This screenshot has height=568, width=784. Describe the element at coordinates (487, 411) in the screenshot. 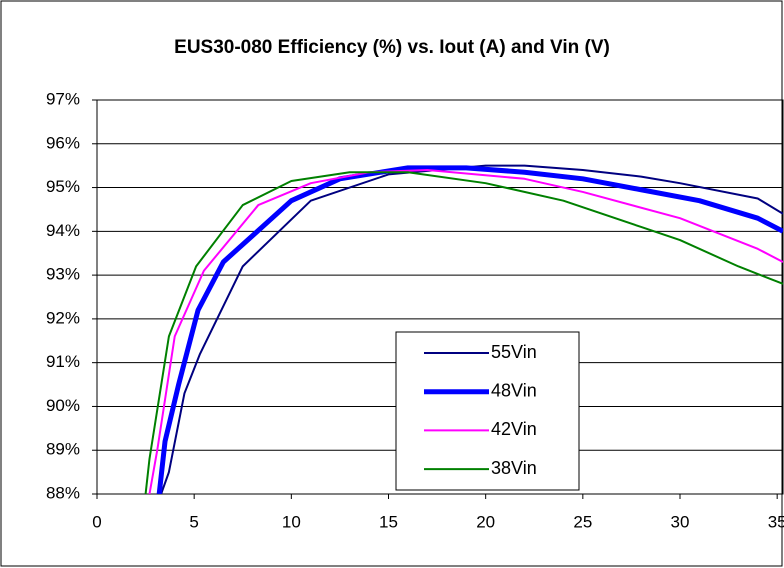

I see `legend-box` at that location.